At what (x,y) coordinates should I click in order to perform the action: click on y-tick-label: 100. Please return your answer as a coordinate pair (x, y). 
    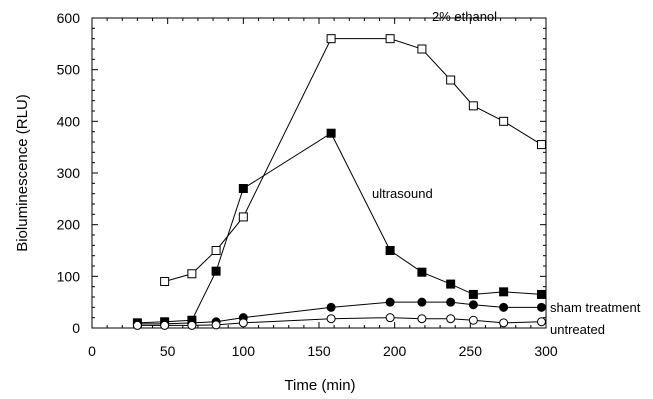
    Looking at the image, I should click on (69, 276).